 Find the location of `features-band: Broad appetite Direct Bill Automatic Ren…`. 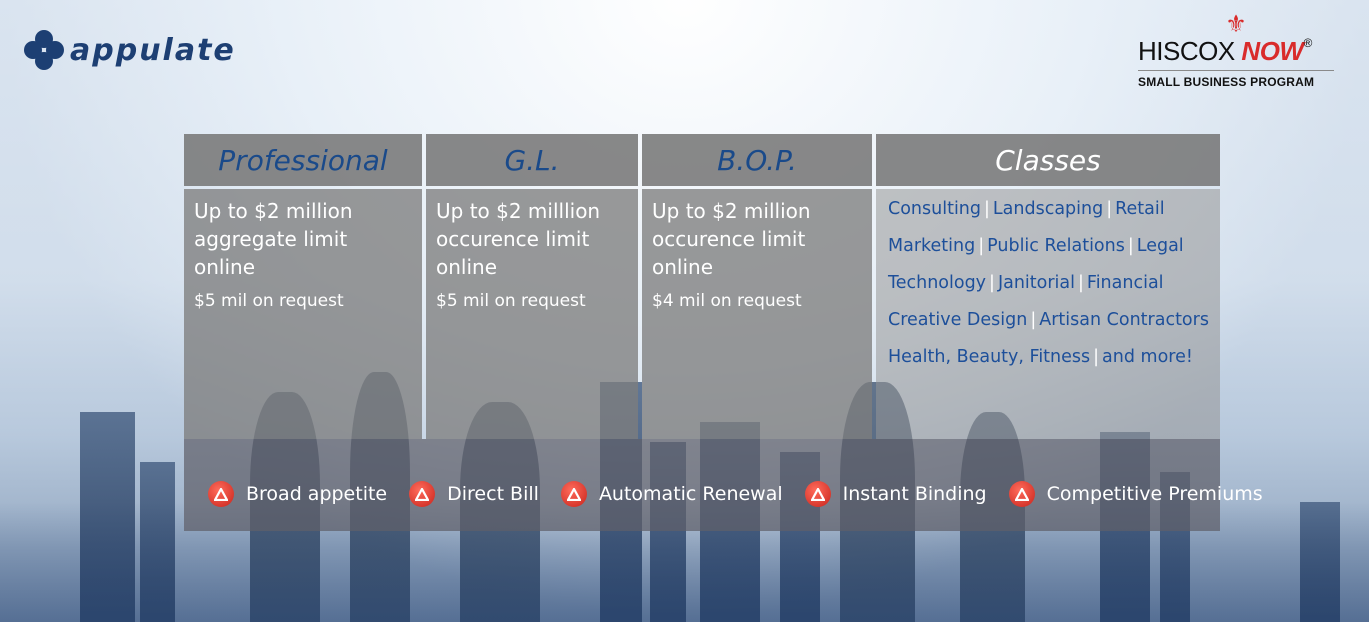

features-band: Broad appetite Direct Bill Automatic Ren… is located at coordinates (723, 485).